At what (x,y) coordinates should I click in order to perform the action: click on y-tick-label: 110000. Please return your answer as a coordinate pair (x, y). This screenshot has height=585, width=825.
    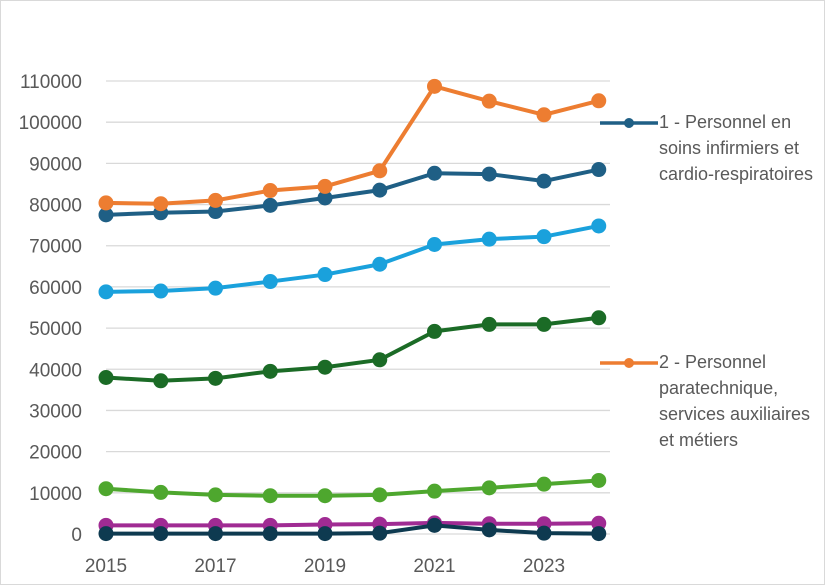
    Looking at the image, I should click on (51, 82).